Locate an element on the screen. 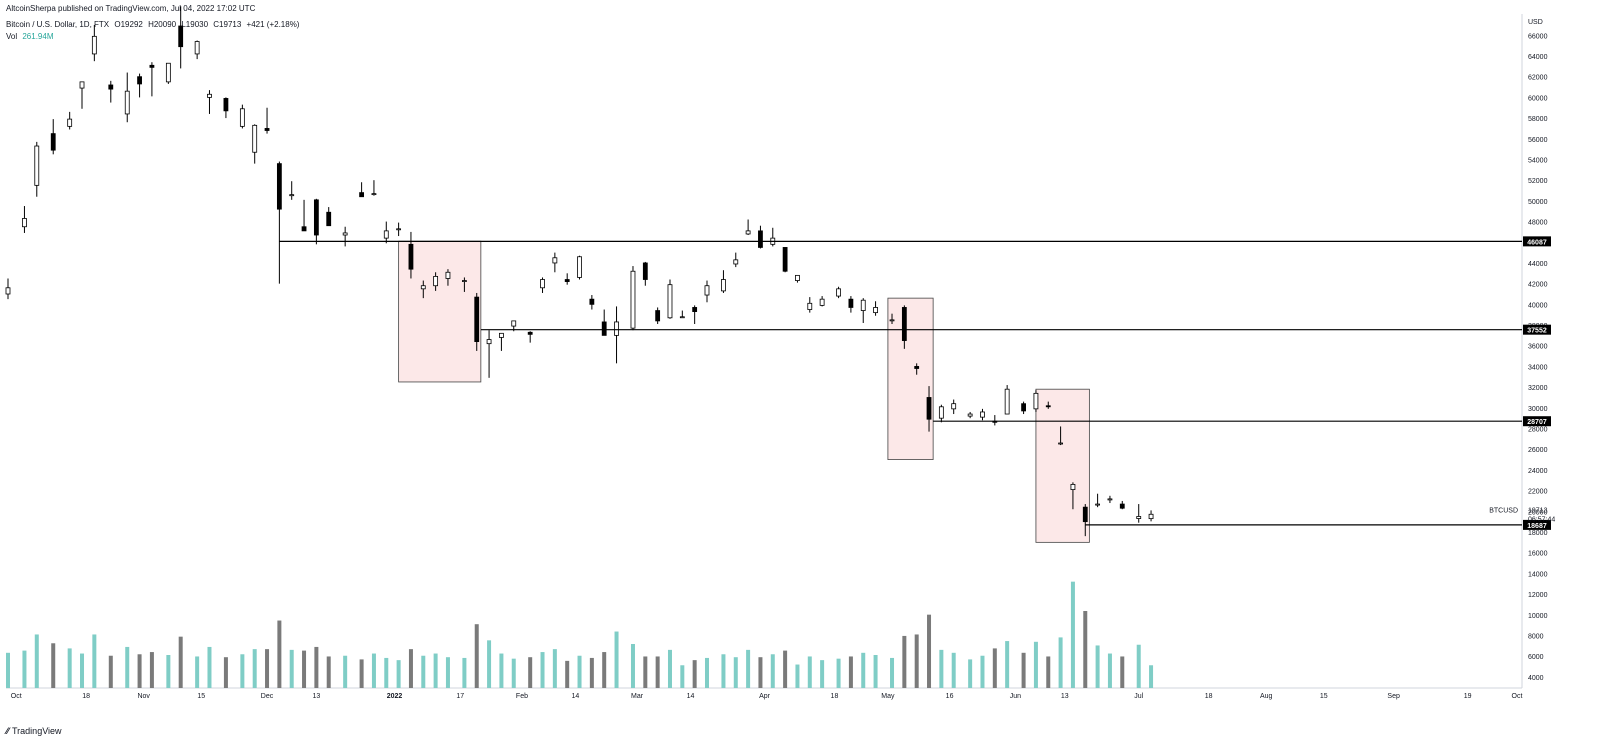  price-tick-label: 6000 is located at coordinates (1536, 657).